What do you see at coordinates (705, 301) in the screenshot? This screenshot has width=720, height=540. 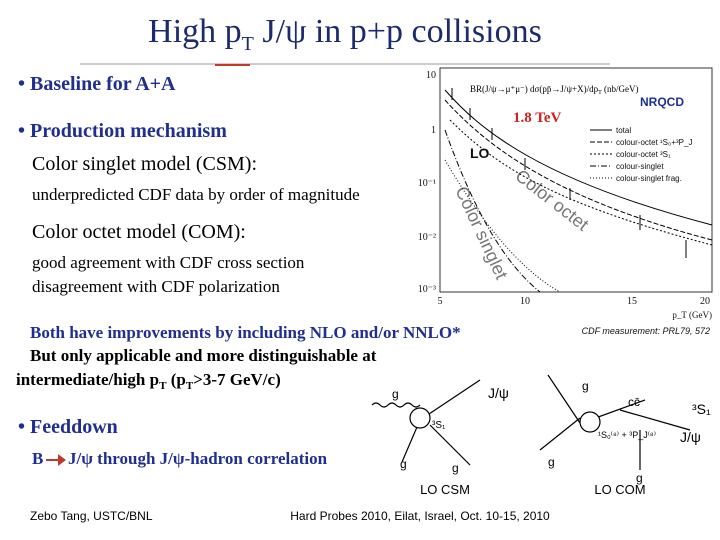 I see `x-tick-label: 20` at bounding box center [705, 301].